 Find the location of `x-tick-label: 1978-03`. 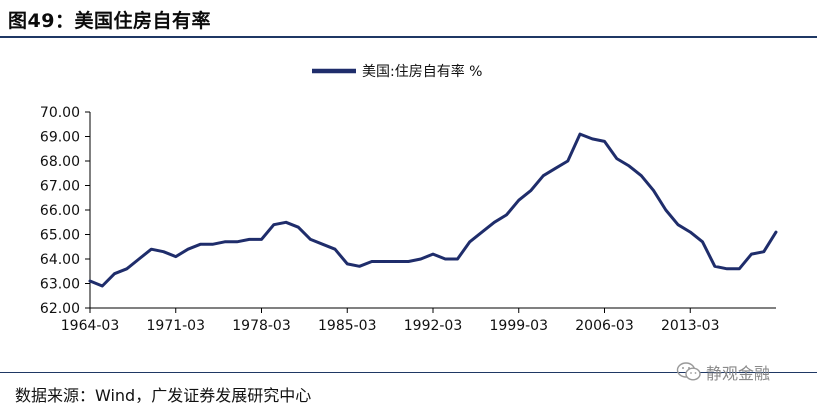

x-tick-label: 1978-03 is located at coordinates (261, 326).